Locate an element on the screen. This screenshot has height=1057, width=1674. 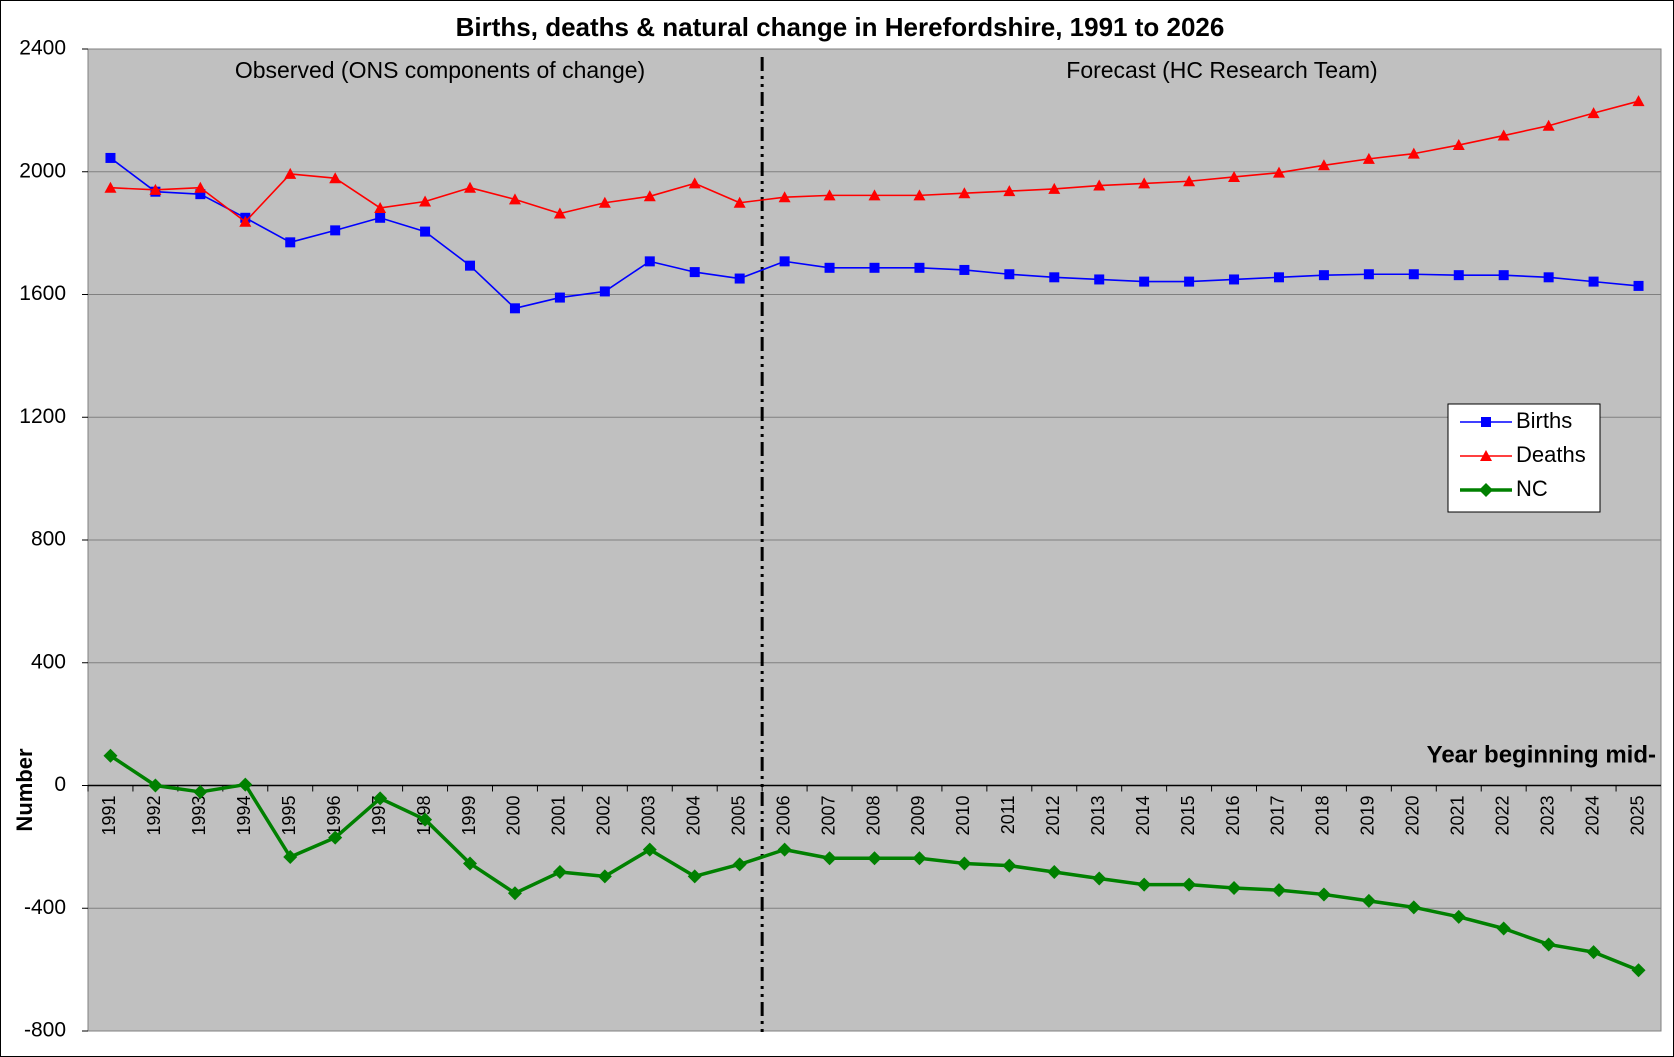
x-tick-label: 1992 is located at coordinates (154, 816).